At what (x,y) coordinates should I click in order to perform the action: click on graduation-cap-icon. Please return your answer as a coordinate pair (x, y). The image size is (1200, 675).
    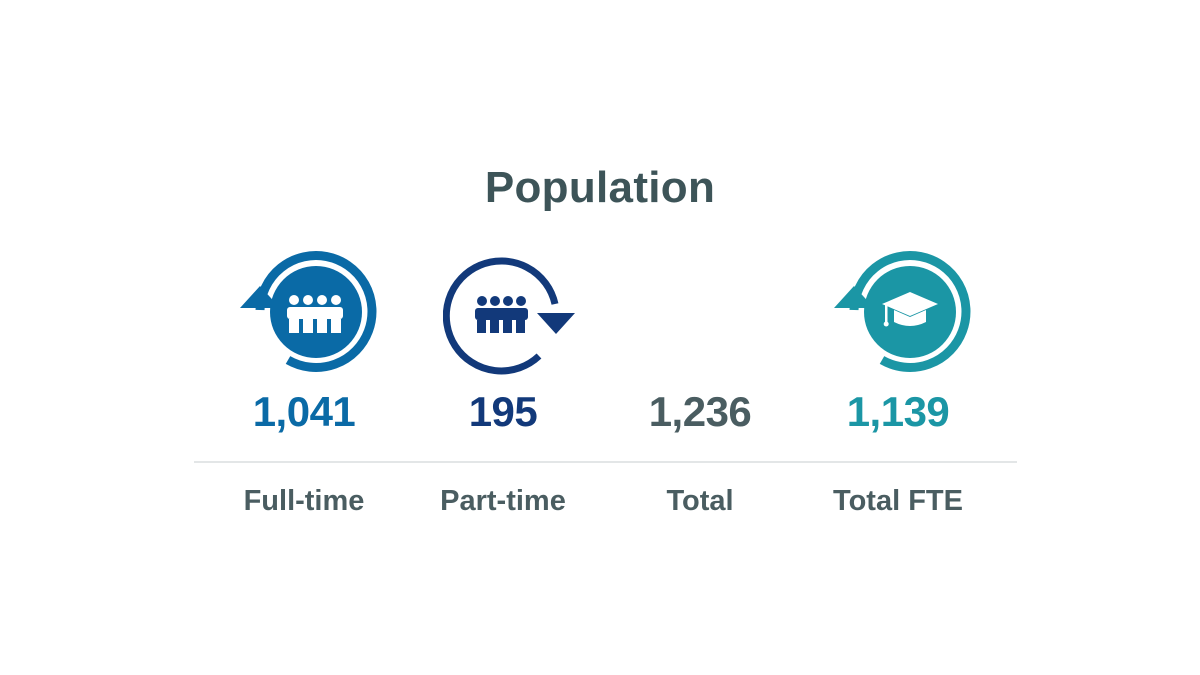
    Looking at the image, I should click on (902, 315).